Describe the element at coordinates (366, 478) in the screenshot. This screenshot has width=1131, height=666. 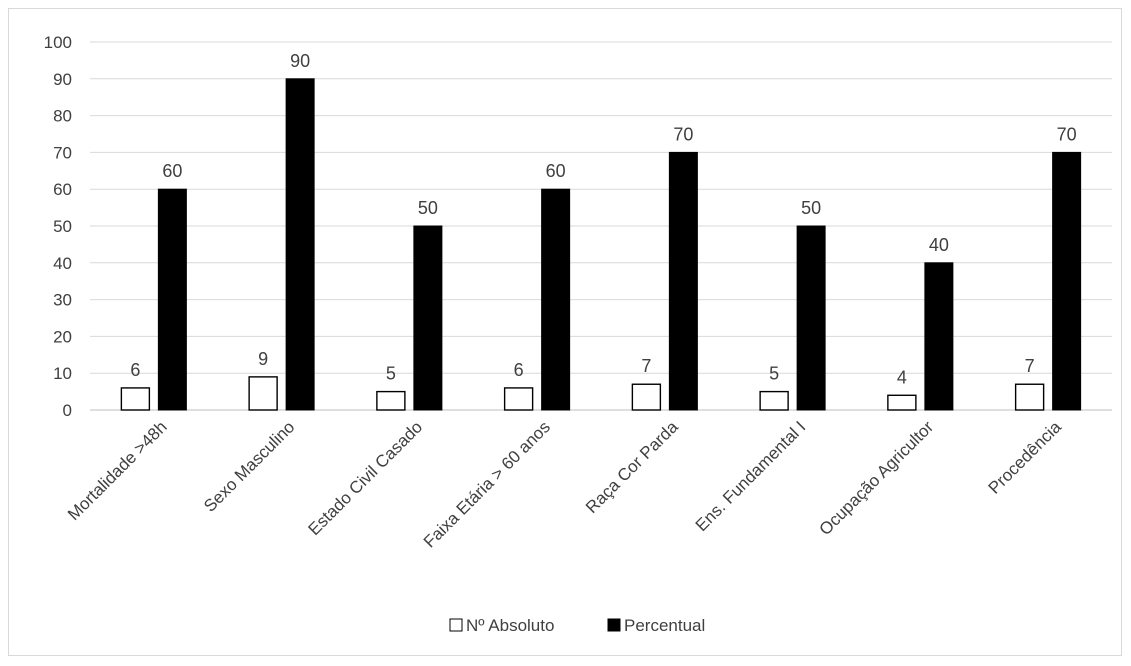
I see `x-tick-label: Estado Civil Casado` at that location.